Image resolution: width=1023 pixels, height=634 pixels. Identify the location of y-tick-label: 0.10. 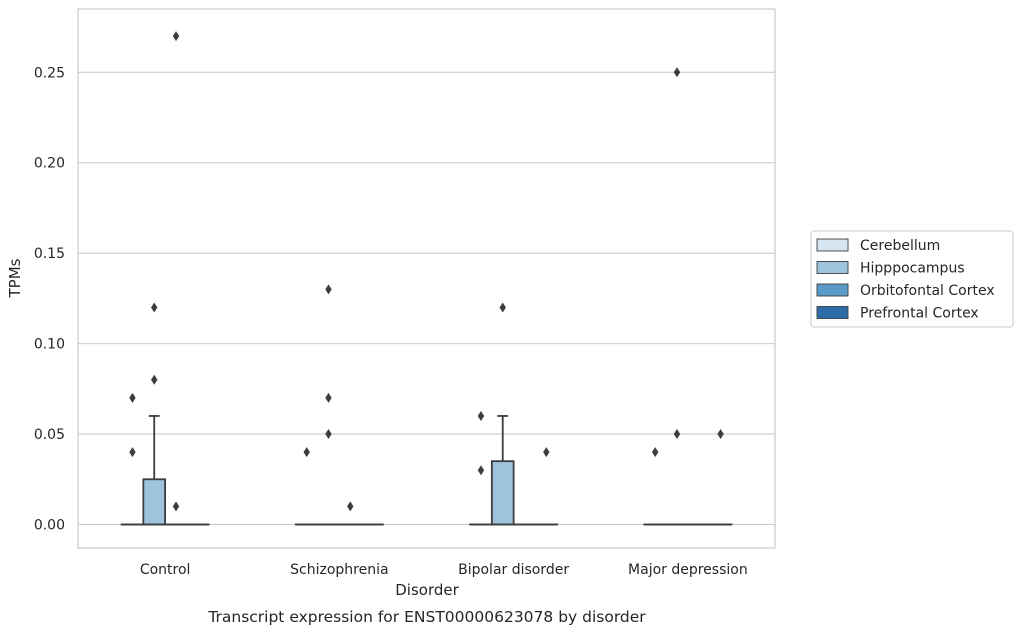
(49, 345).